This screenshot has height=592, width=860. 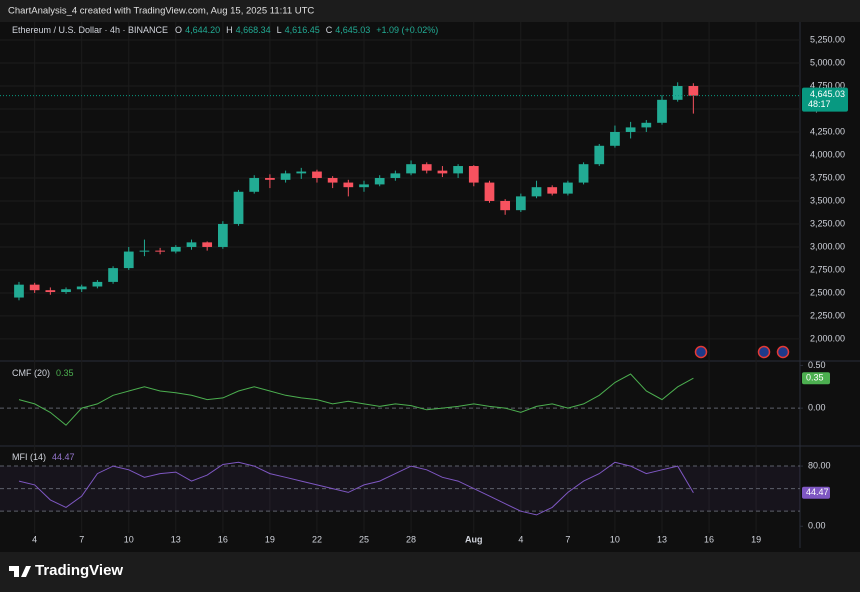 What do you see at coordinates (65, 373) in the screenshot?
I see `indicator-value: 0.35` at bounding box center [65, 373].